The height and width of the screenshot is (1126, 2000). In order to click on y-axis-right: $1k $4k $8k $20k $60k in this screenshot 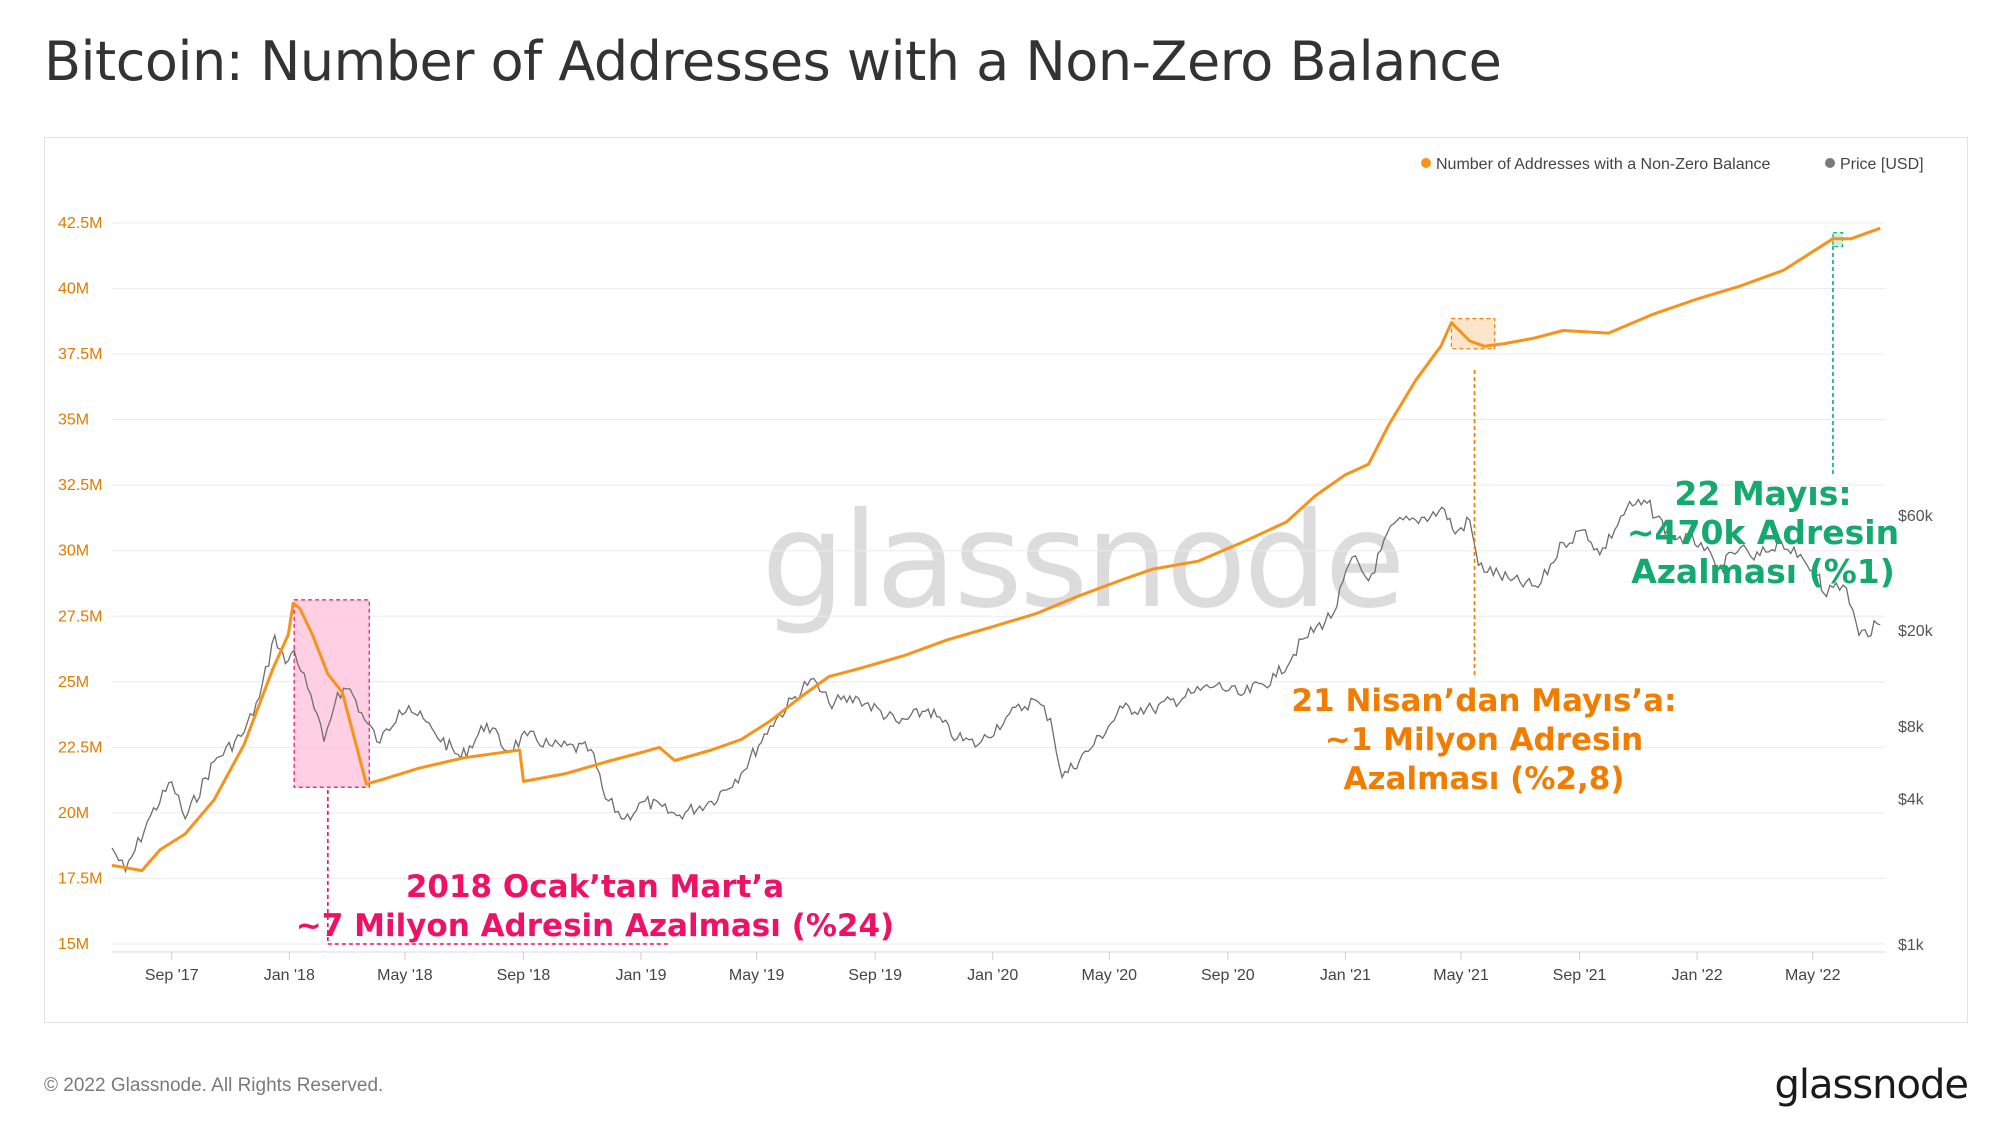, I will do `click(1916, 731)`.